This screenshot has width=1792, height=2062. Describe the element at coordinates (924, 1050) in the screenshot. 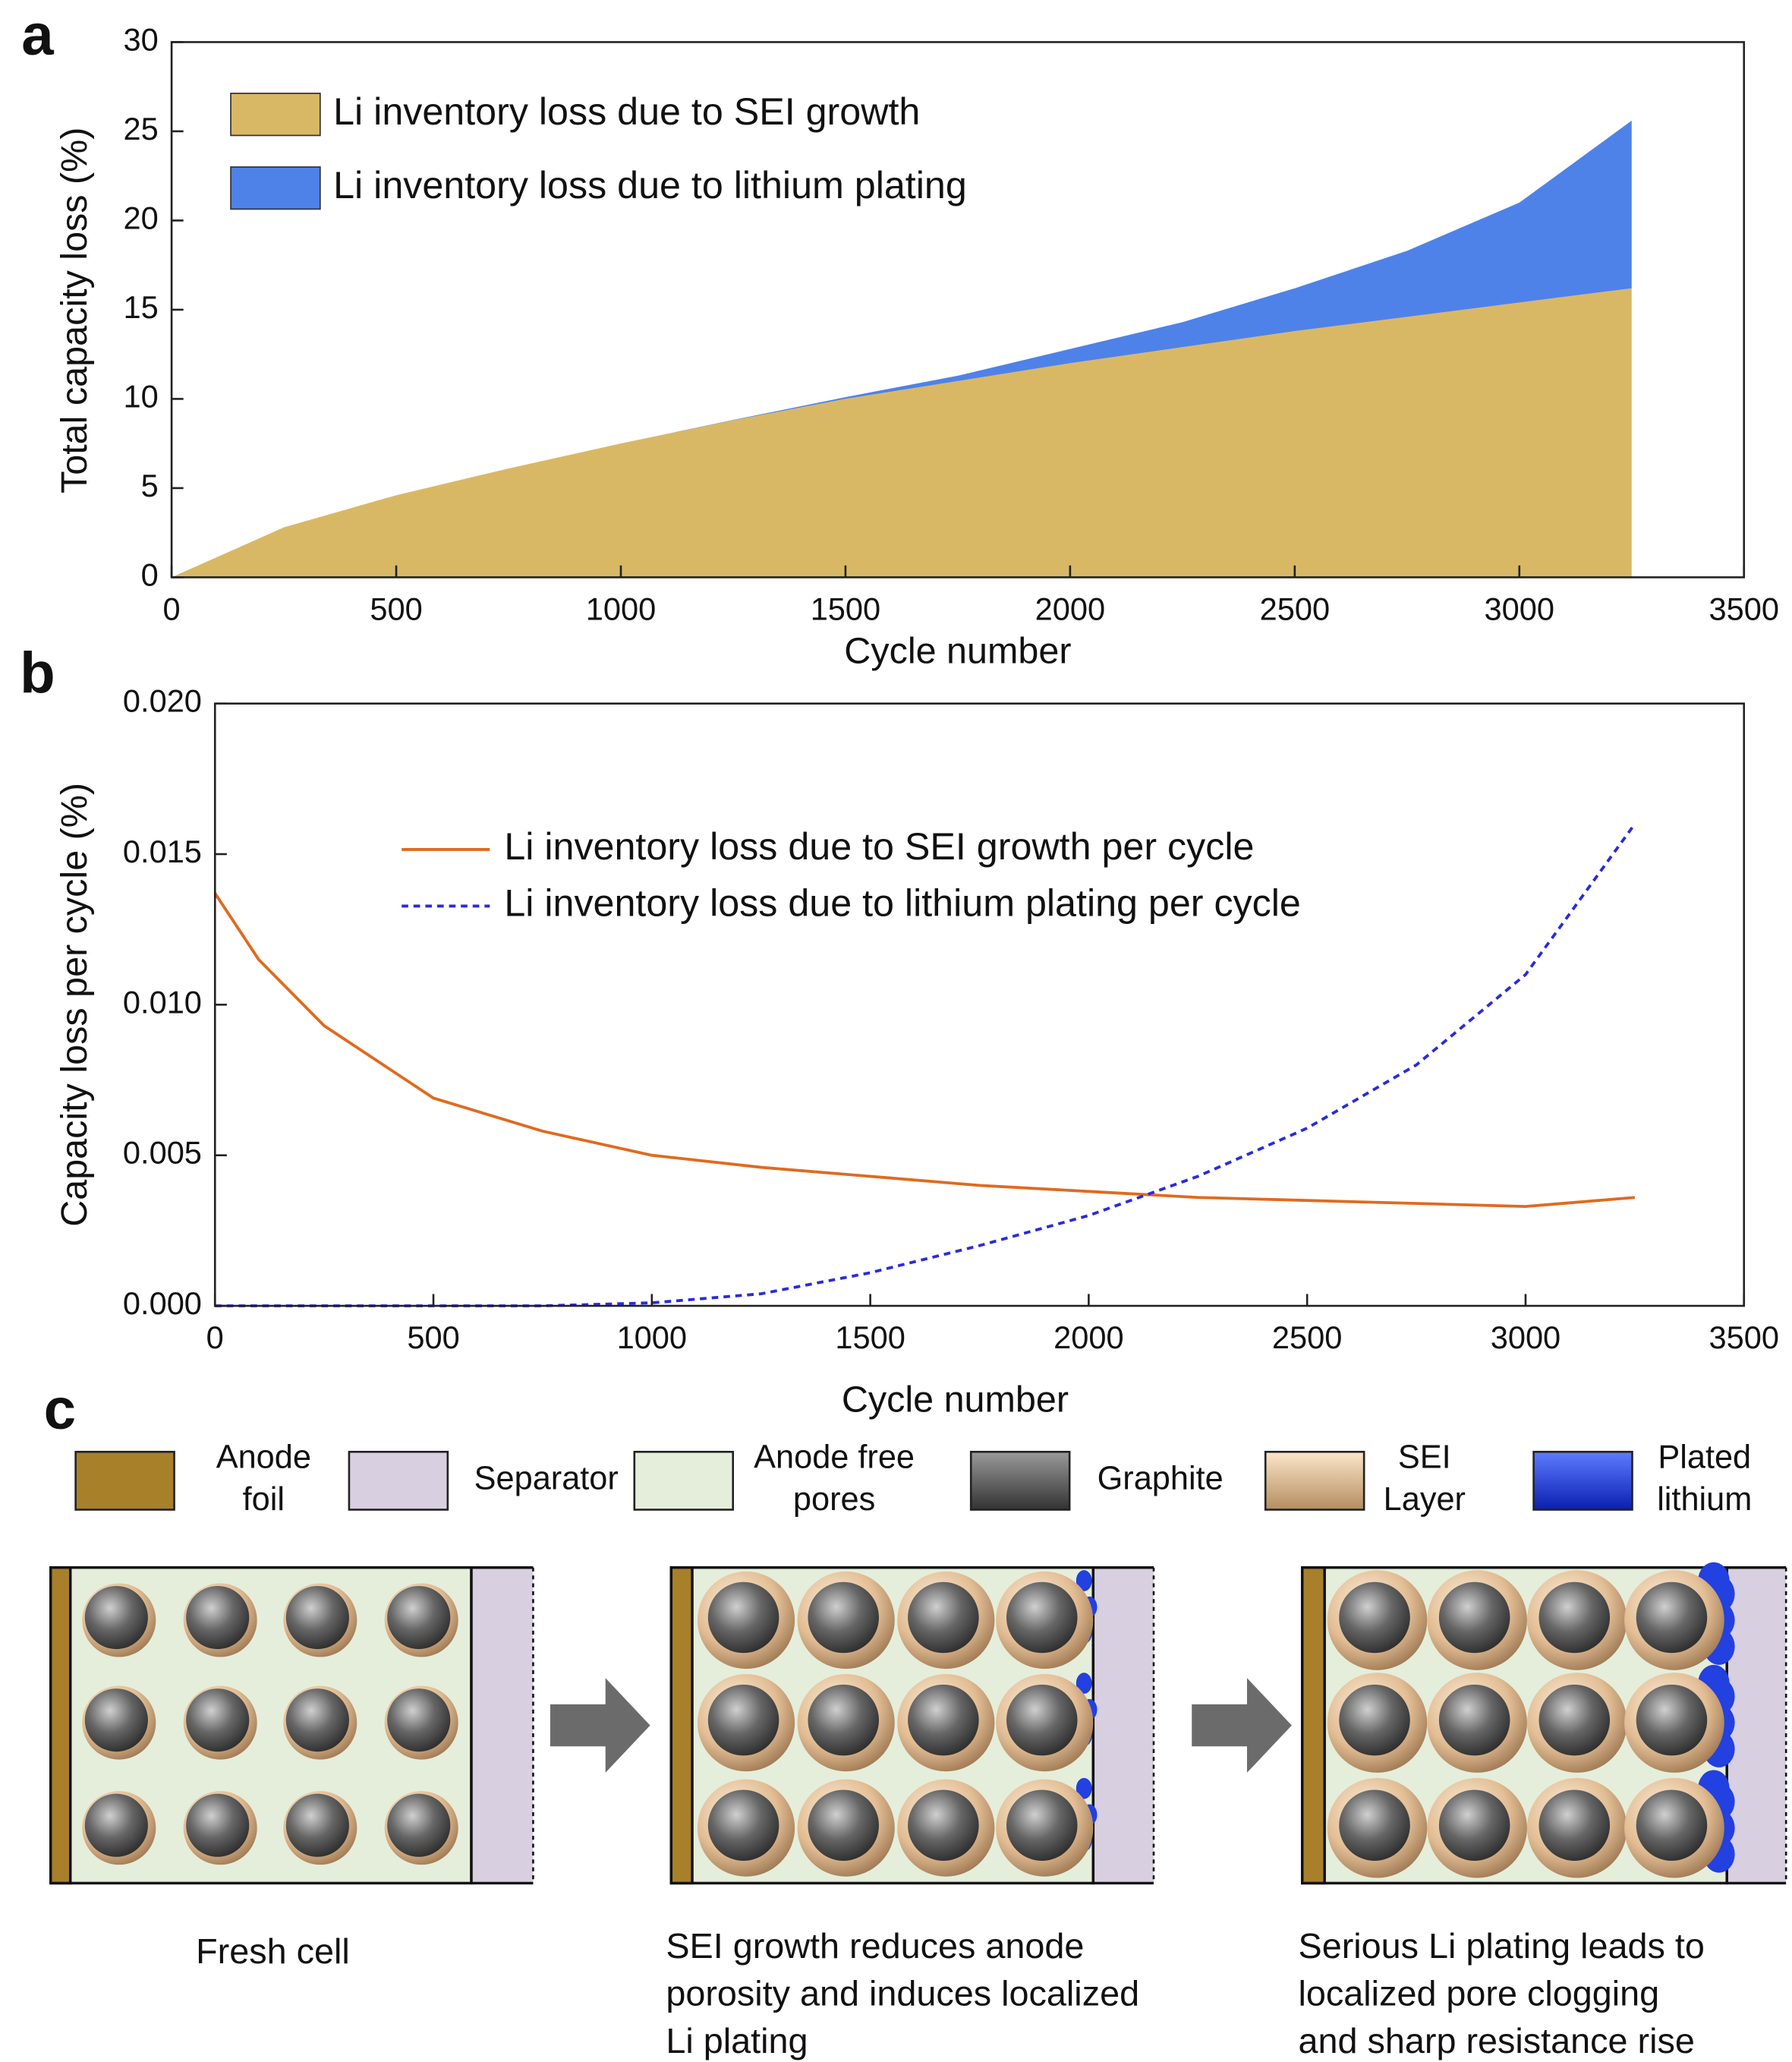

I see `line` at that location.